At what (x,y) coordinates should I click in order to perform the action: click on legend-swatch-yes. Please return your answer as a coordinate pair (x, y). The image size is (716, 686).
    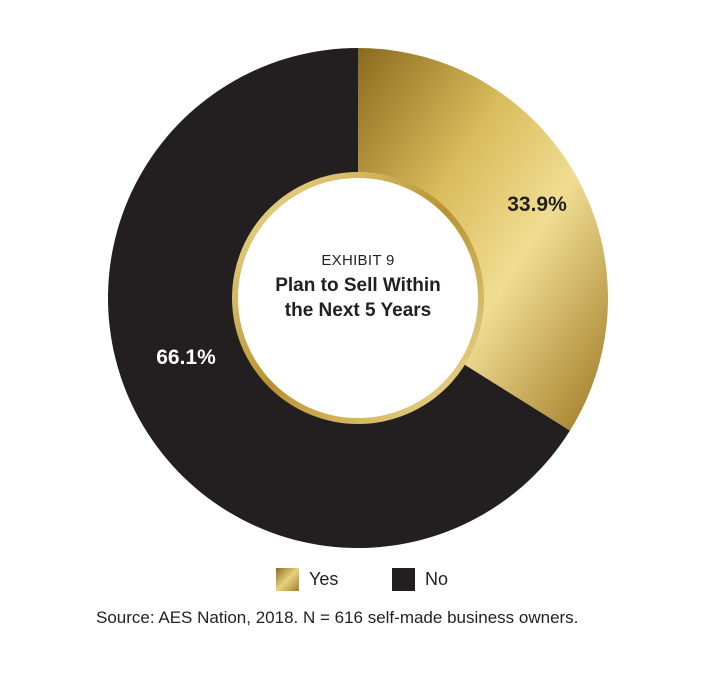
    Looking at the image, I should click on (287, 579).